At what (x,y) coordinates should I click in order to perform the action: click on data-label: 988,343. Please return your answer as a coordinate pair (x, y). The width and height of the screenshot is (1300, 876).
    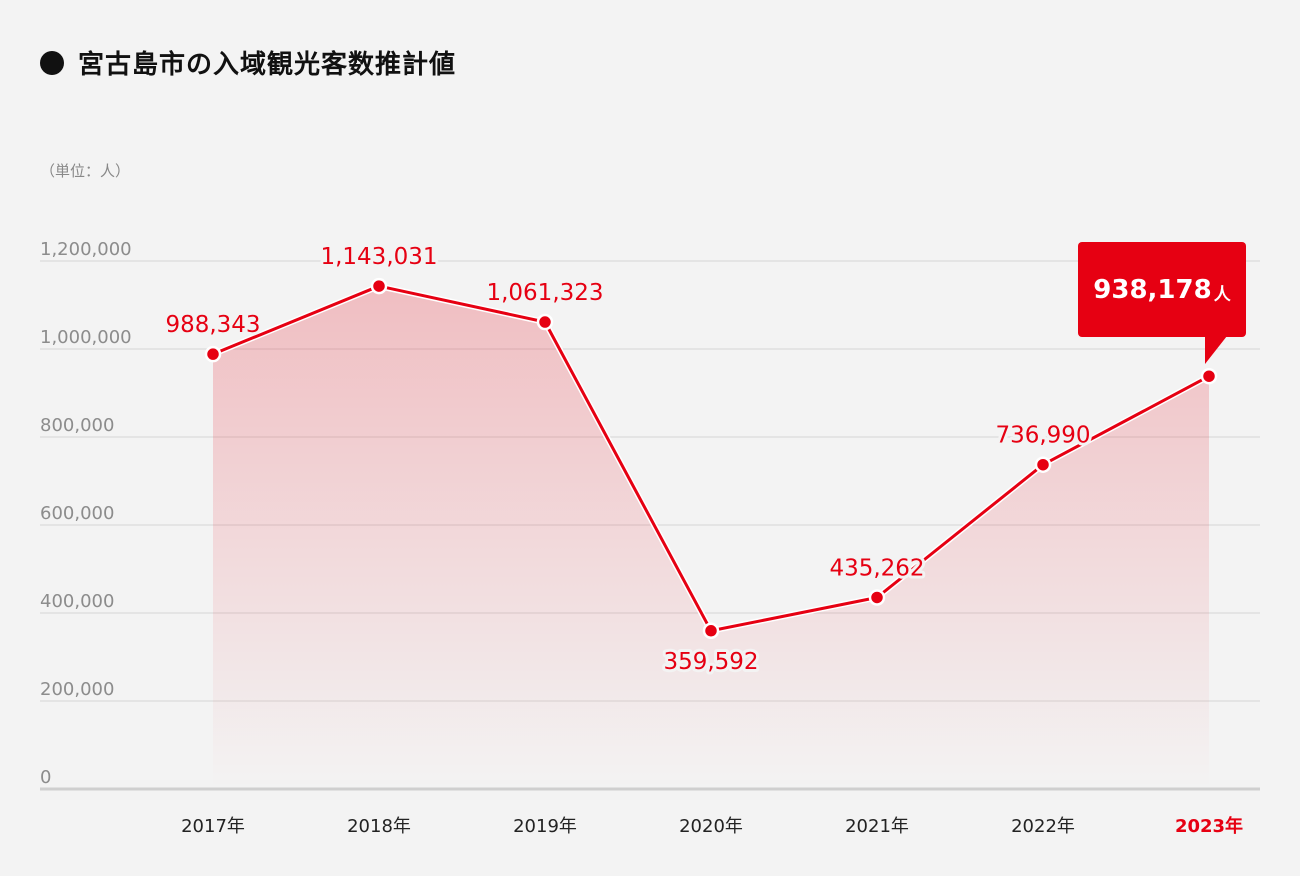
    Looking at the image, I should click on (212, 325).